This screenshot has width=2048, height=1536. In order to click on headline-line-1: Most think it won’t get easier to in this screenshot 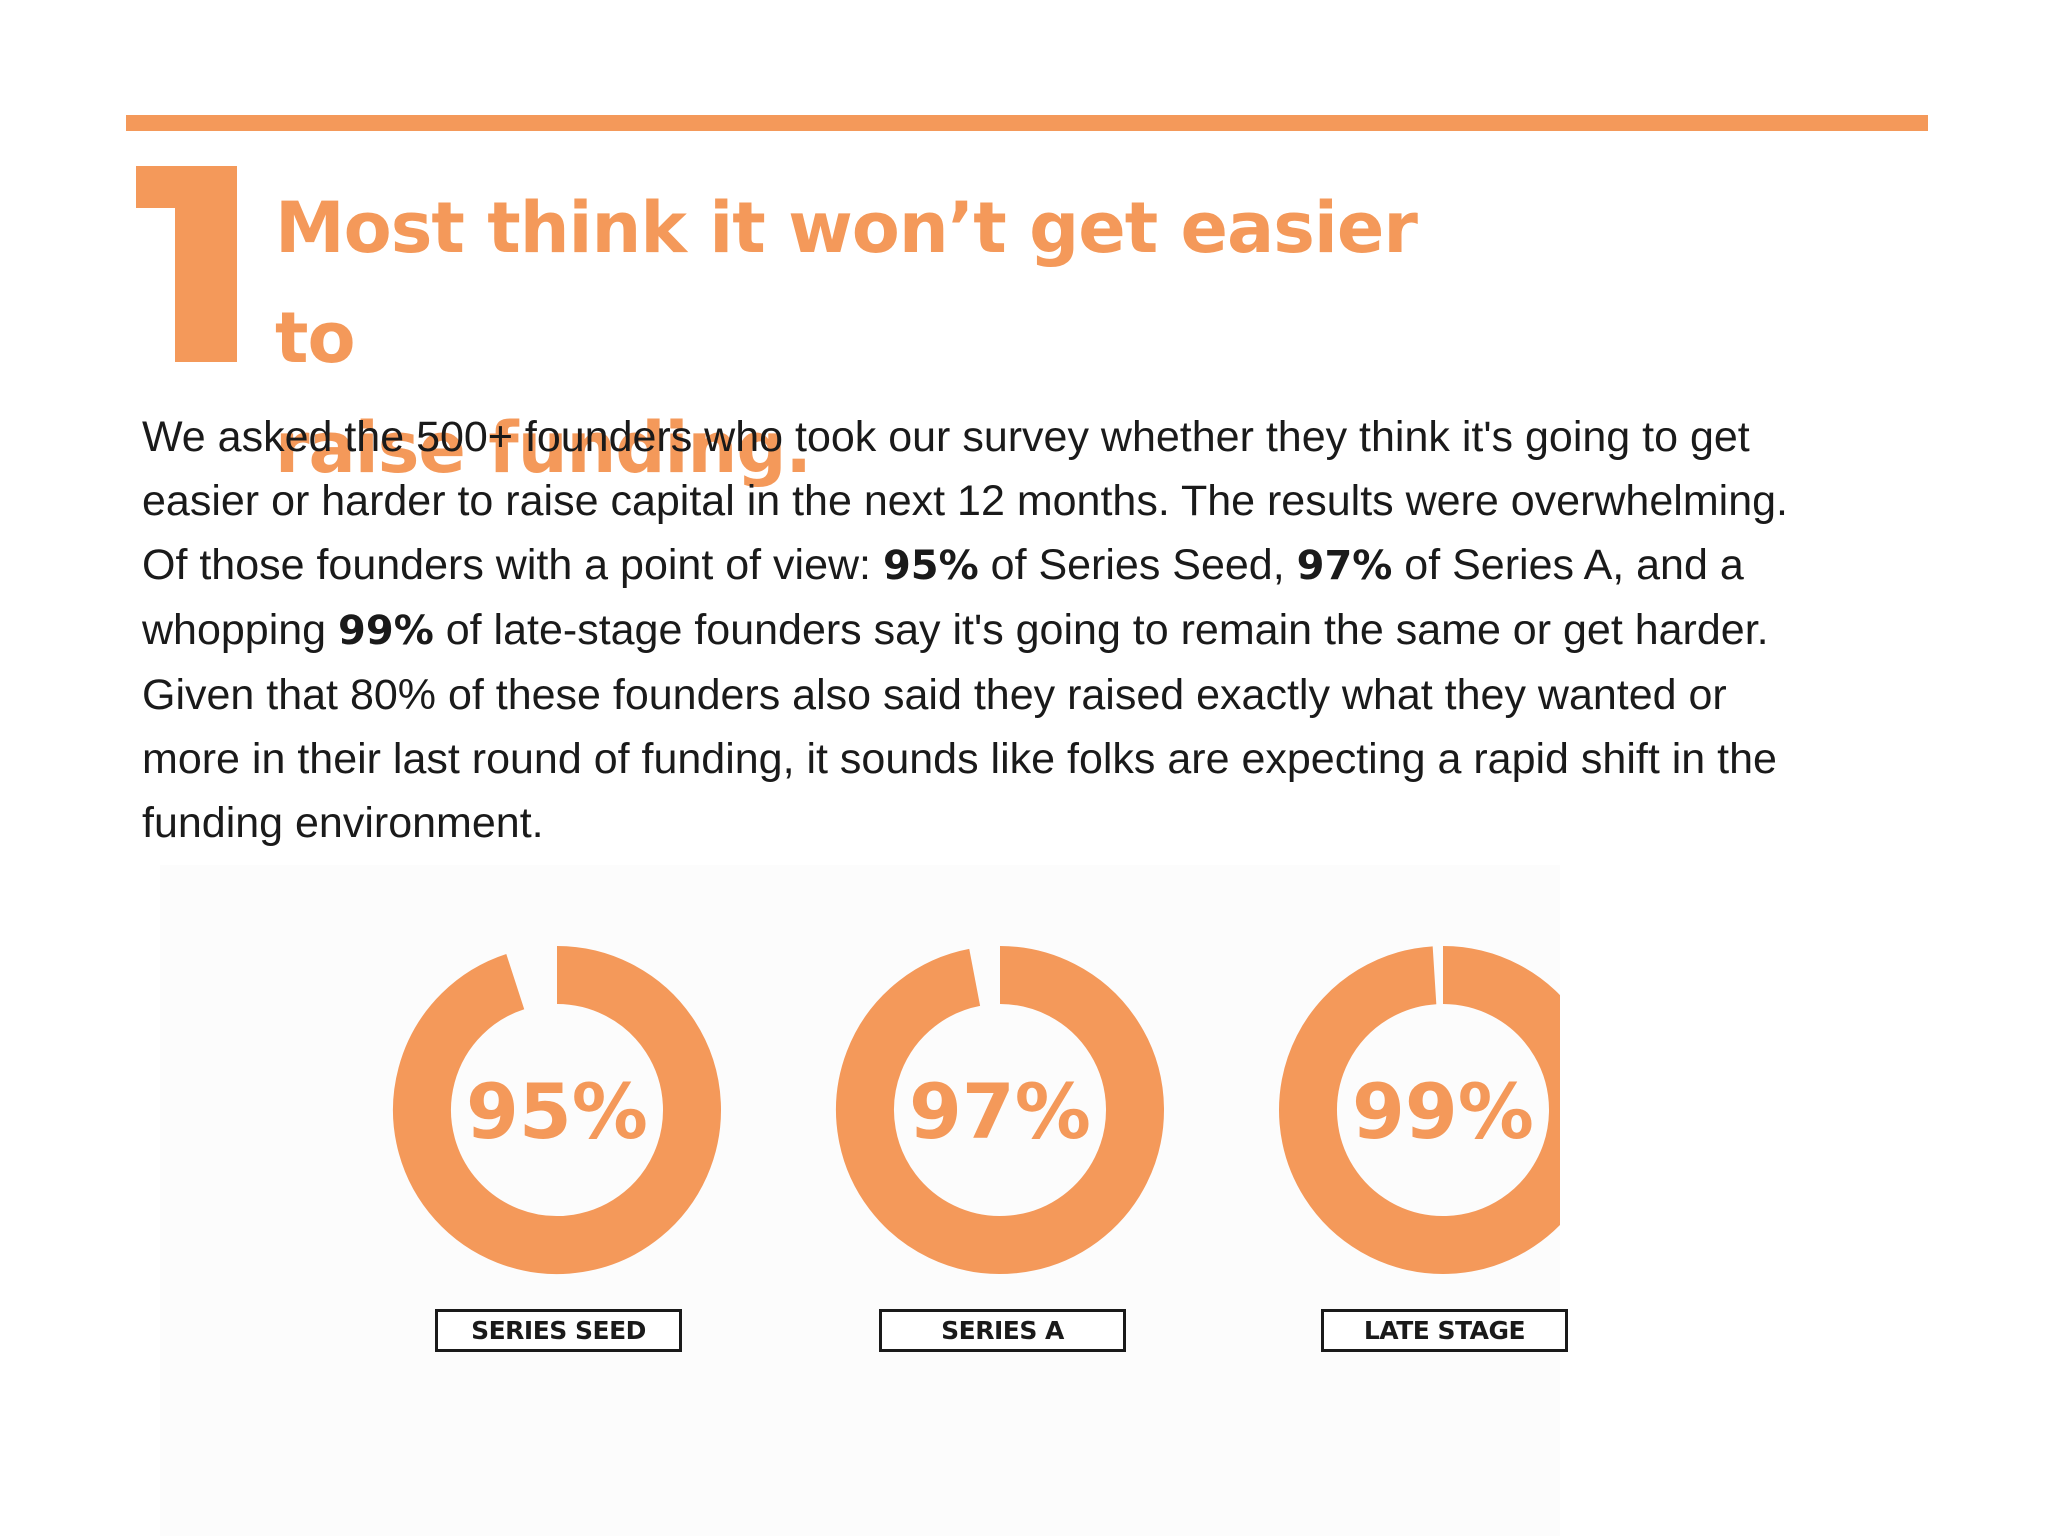, I will do `click(846, 283)`.